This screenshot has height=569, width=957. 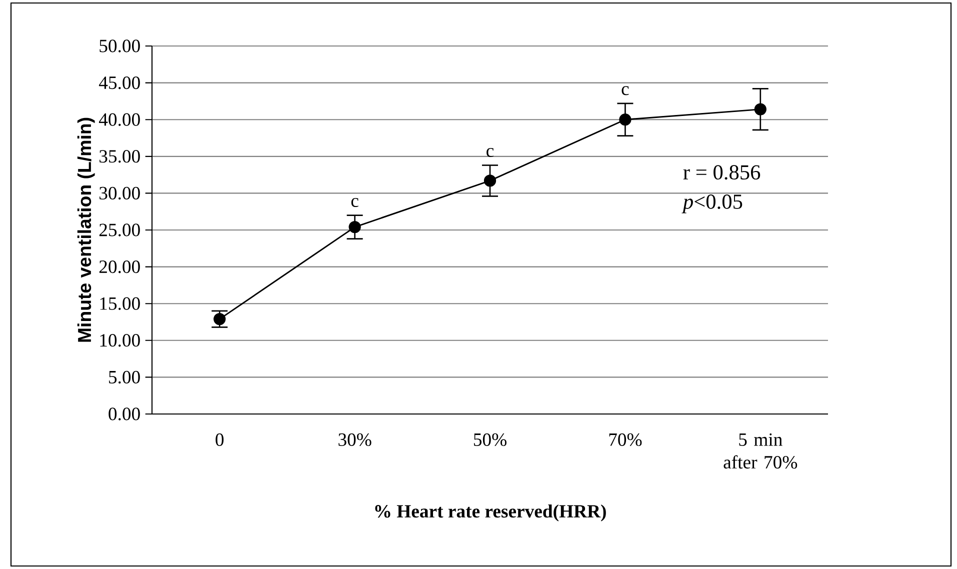 I want to click on x-tick-label: 30%, so click(x=355, y=439).